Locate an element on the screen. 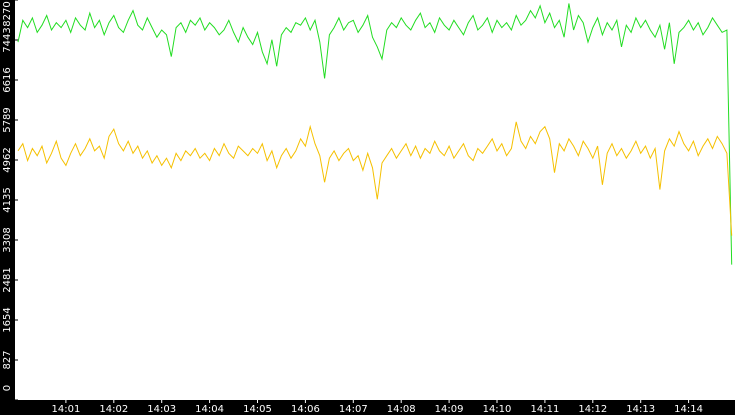 Image resolution: width=735 pixels, height=415 pixels. y-axis-band is located at coordinates (7, 207).